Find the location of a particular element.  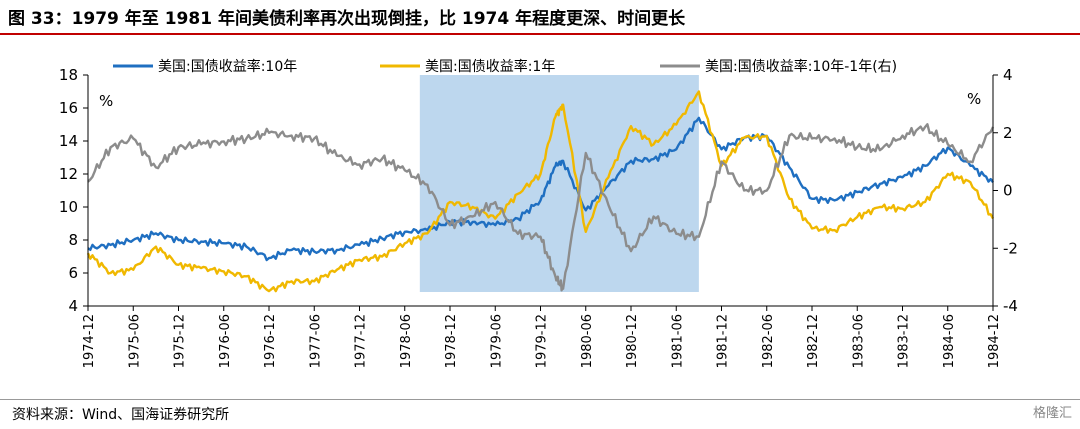

x-tick-label: 1978-12 is located at coordinates (451, 341).